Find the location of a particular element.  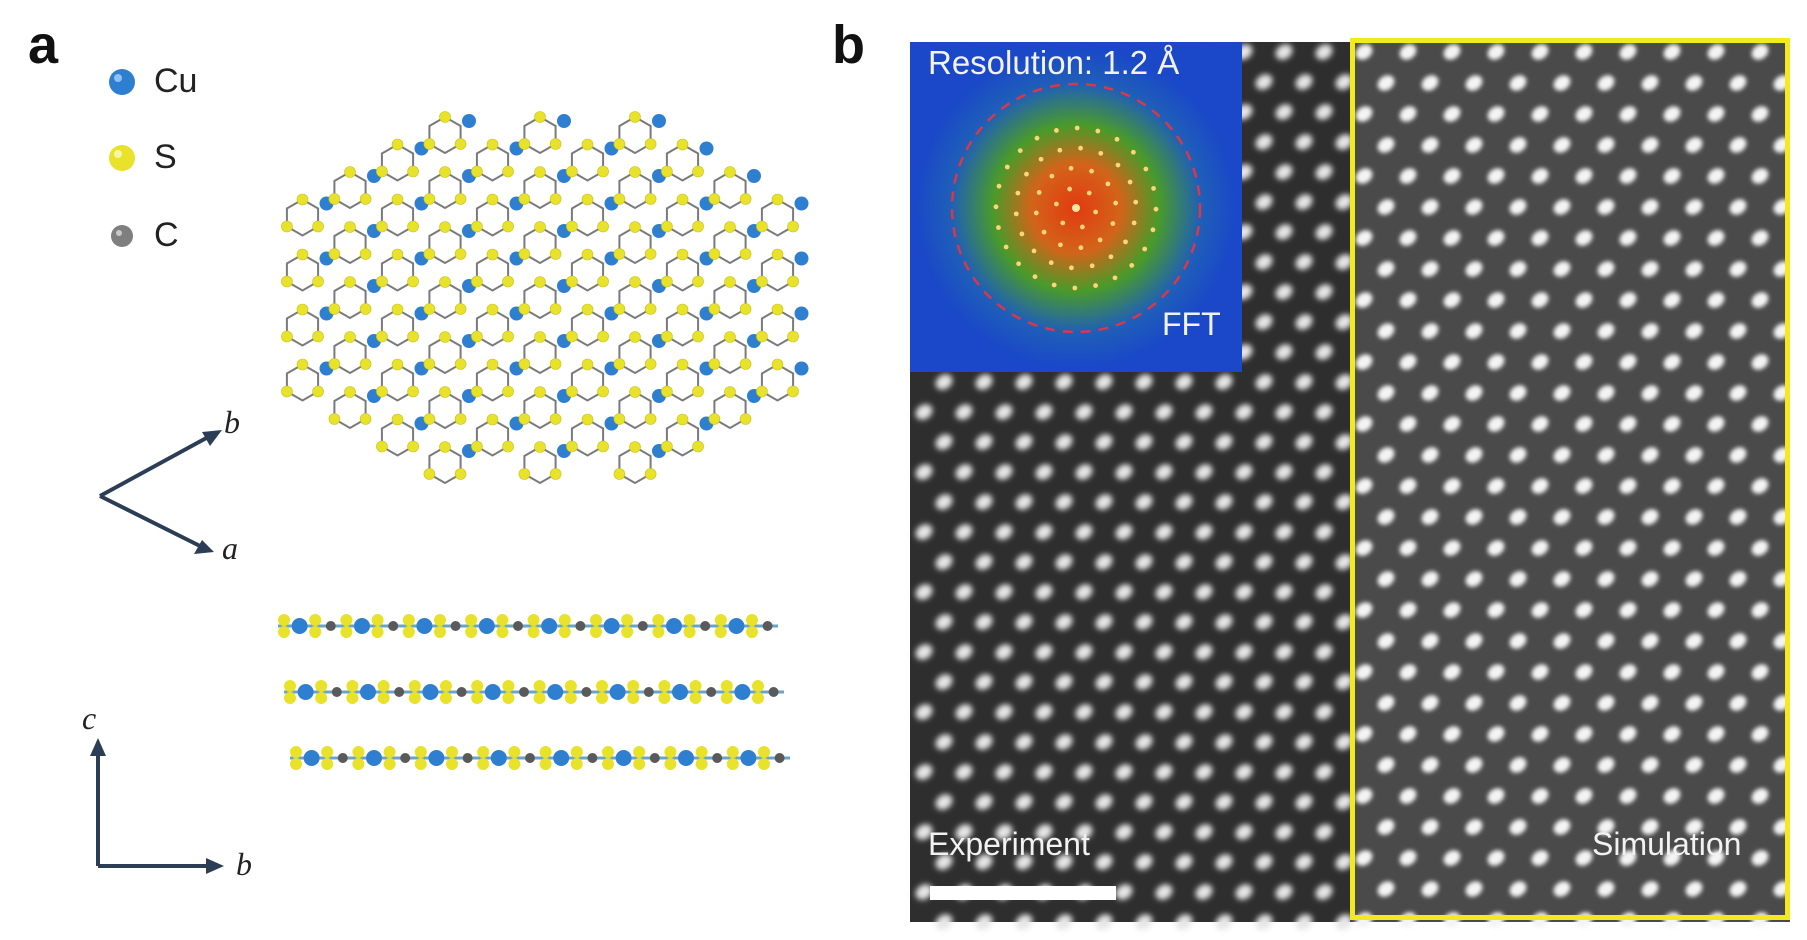

scale-bar is located at coordinates (1023, 893).